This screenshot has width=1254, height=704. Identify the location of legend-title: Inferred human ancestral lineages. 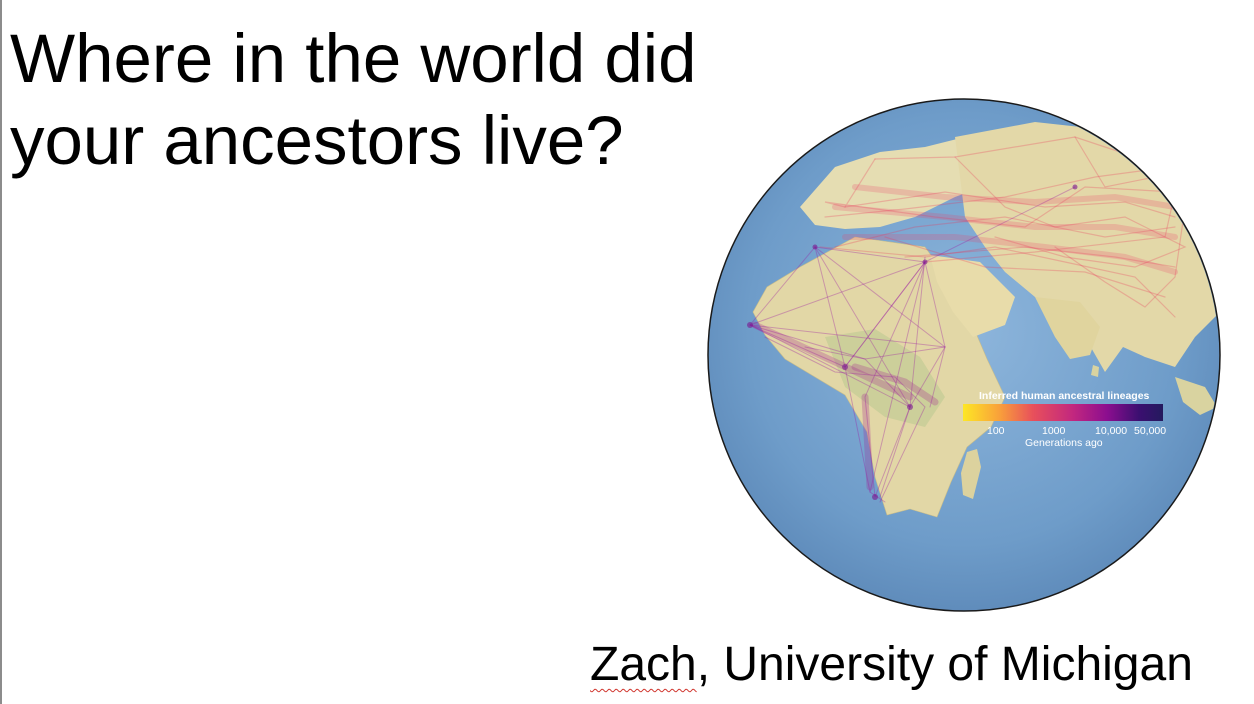
(1064, 396).